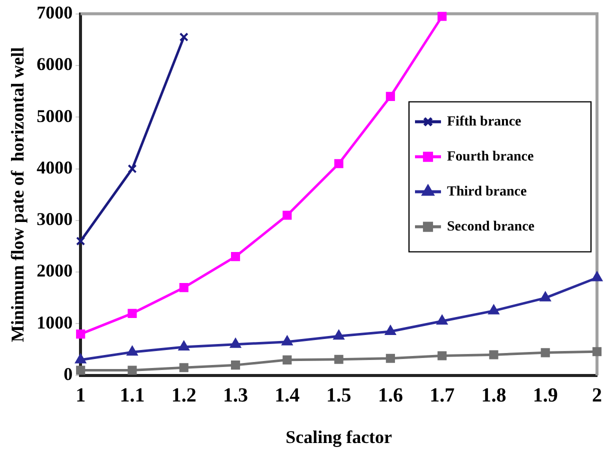 The height and width of the screenshot is (457, 605). What do you see at coordinates (54, 116) in the screenshot?
I see `y-tick-label: 5000` at bounding box center [54, 116].